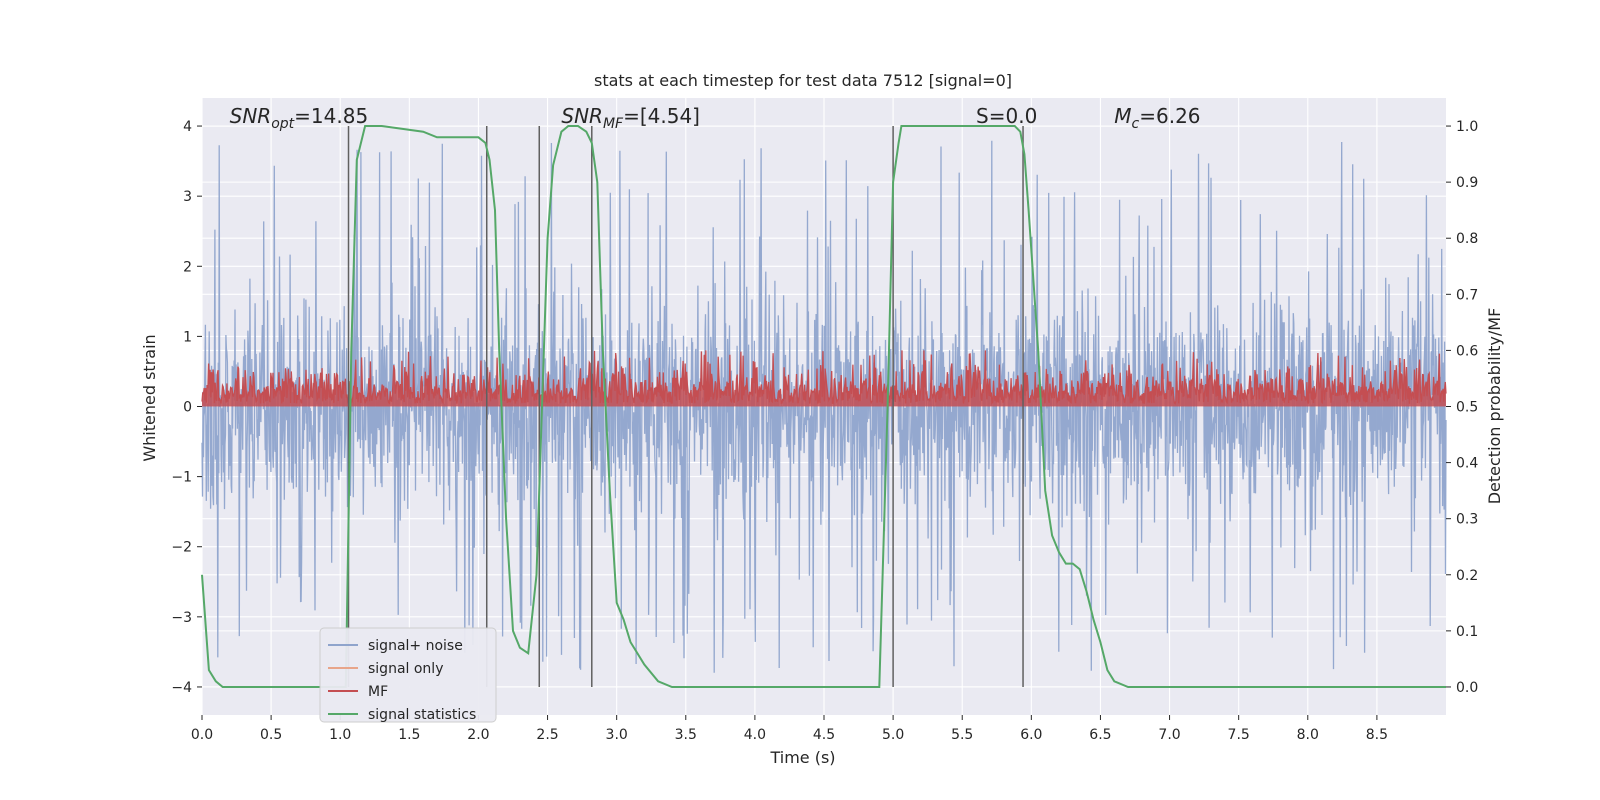 Image resolution: width=1600 pixels, height=800 pixels. I want to click on annotation-value: =14.85, so click(331, 116).